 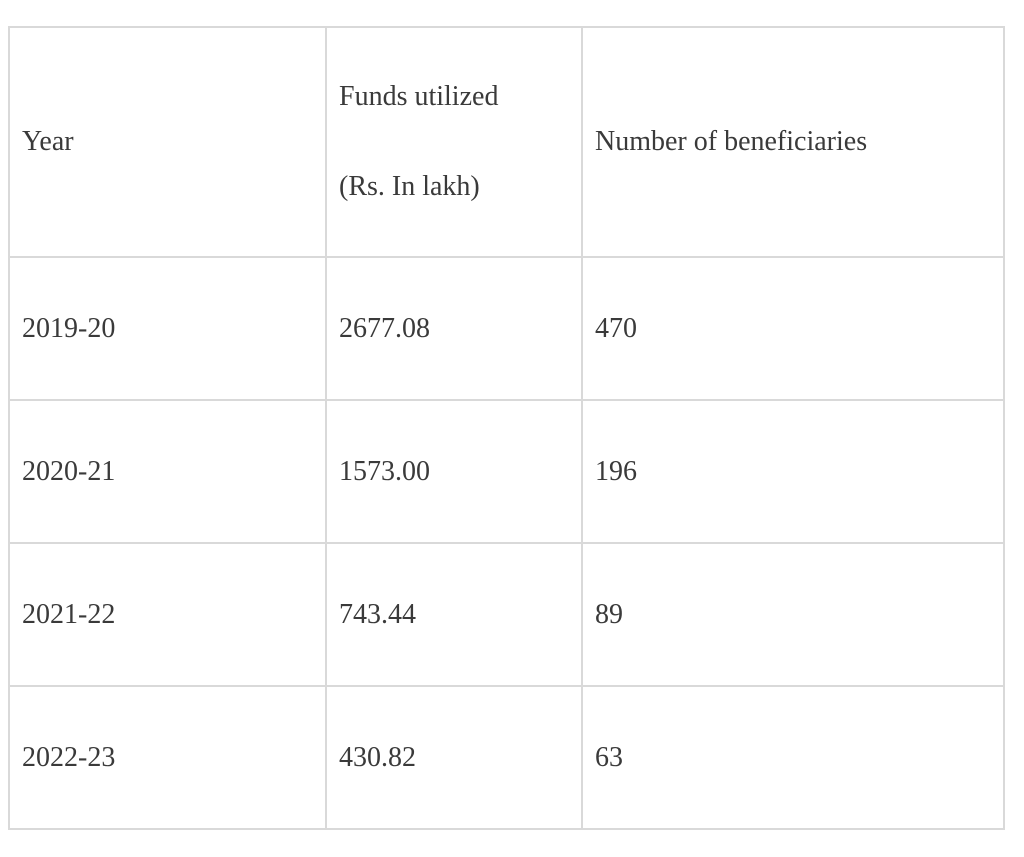 What do you see at coordinates (454, 471) in the screenshot?
I see `cell-funds: 1573.00` at bounding box center [454, 471].